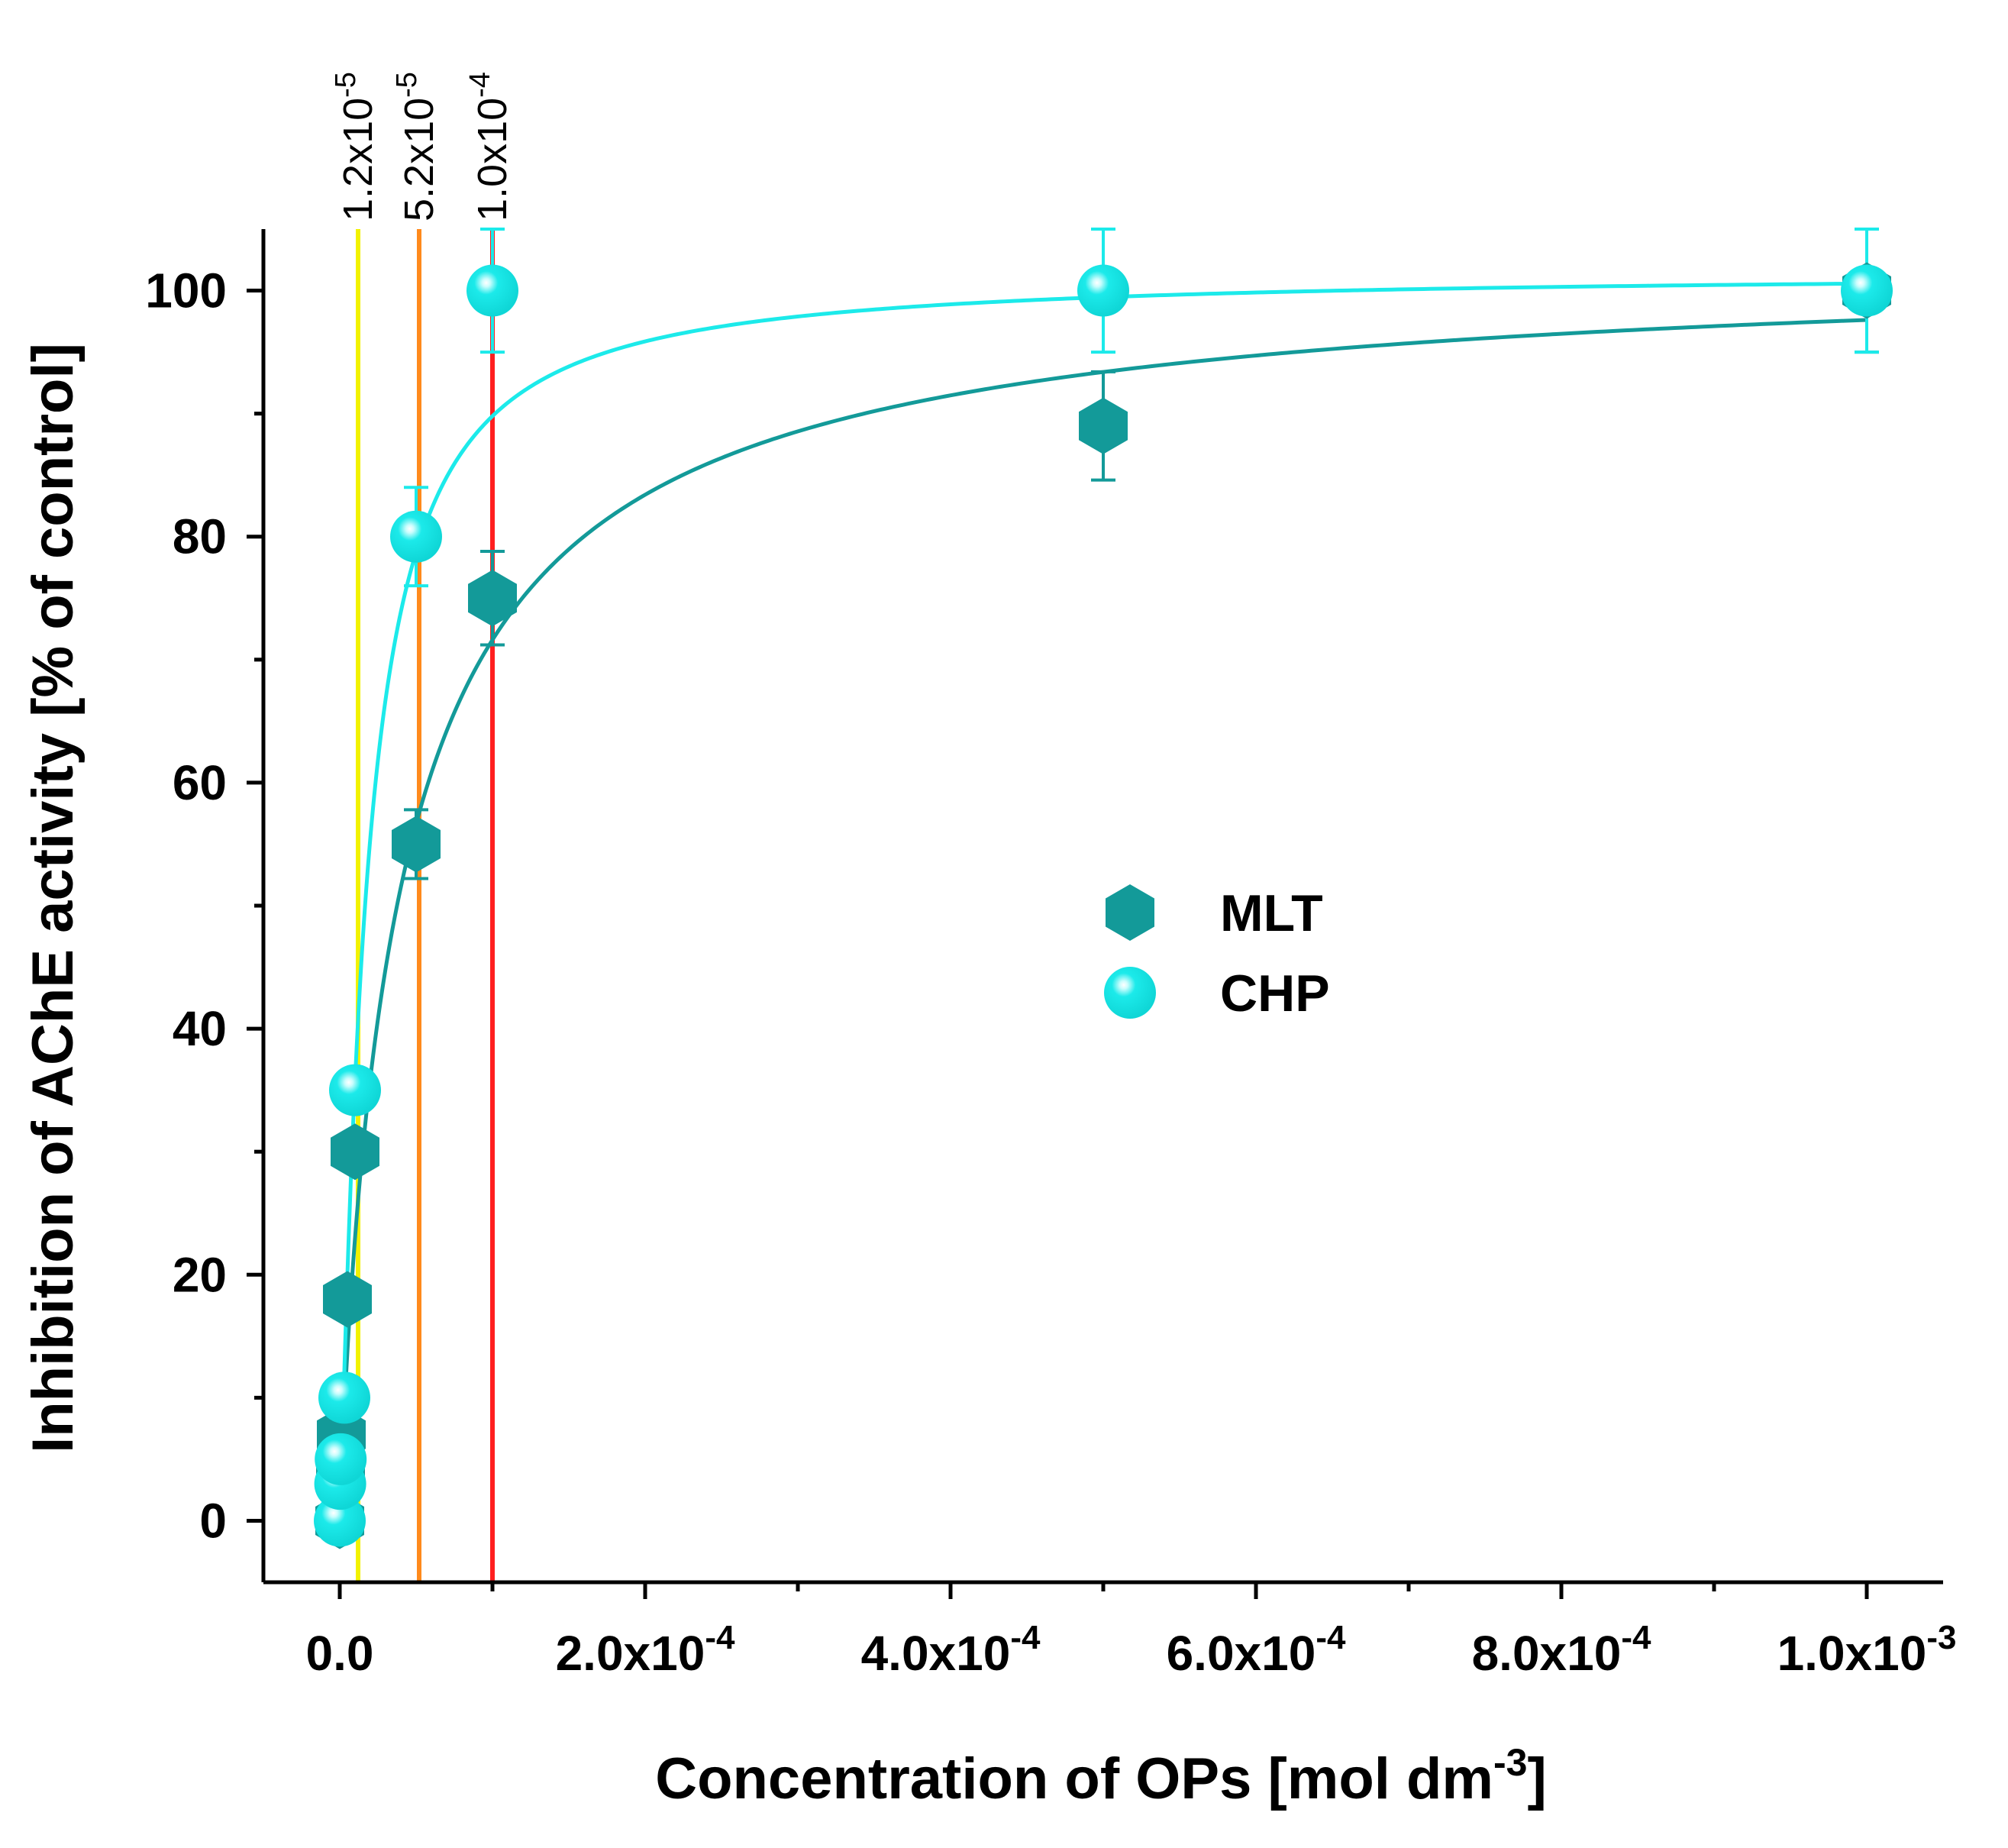  I want to click on x-tick-label: 6.0x10⁻⁴, so click(1256, 1650).